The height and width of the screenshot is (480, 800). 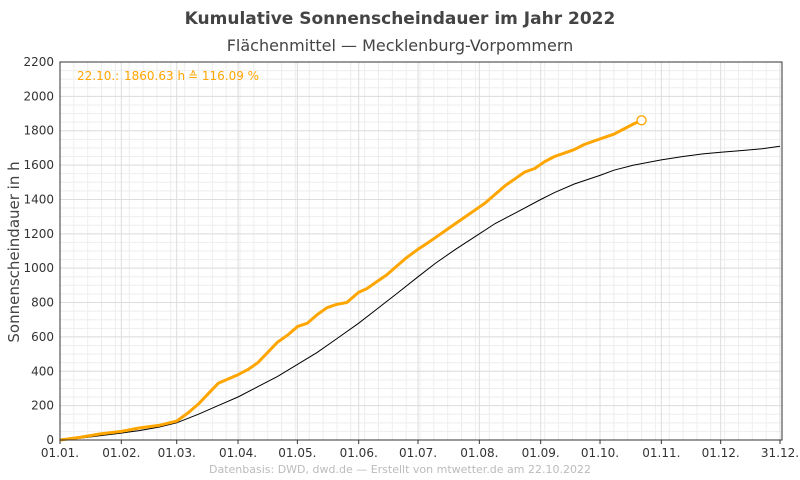 What do you see at coordinates (38, 165) in the screenshot?
I see `y-tick-label: 1600` at bounding box center [38, 165].